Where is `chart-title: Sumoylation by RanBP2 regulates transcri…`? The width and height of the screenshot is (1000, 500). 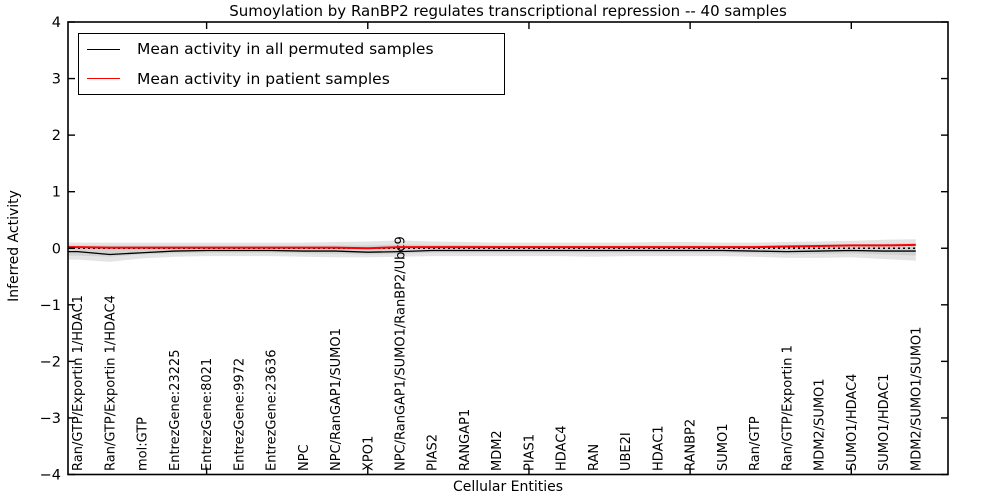
chart-title: Sumoylation by RanBP2 regulates transcri… is located at coordinates (508, 11).